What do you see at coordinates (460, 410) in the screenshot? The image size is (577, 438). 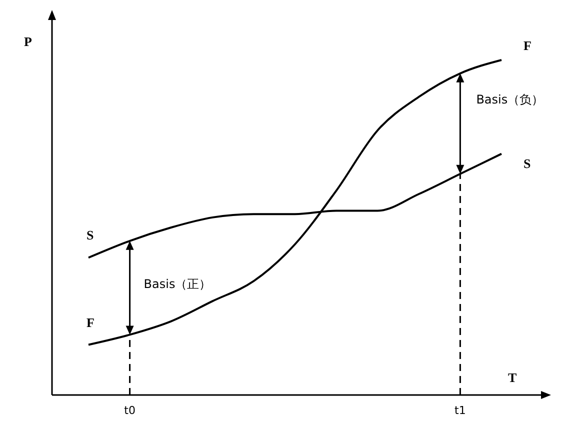 I see `x-tick-label: t1` at bounding box center [460, 410].